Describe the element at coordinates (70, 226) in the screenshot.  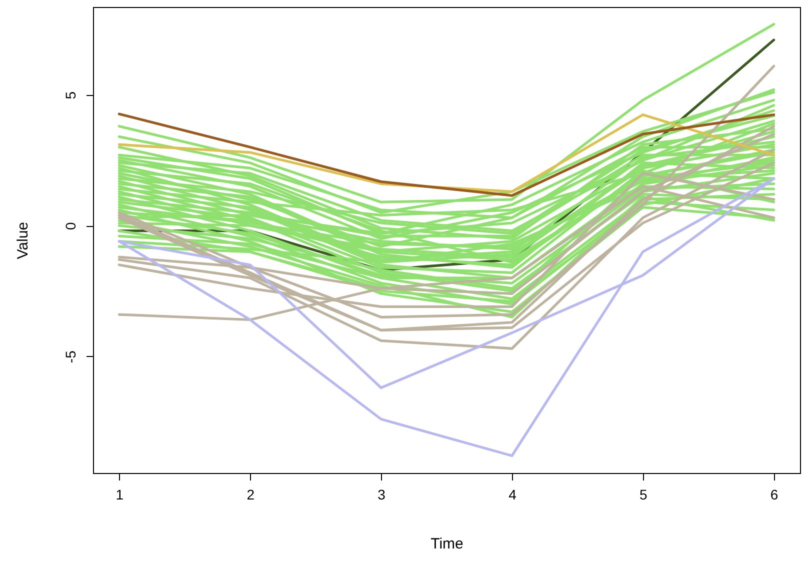
I see `y-tick-label: 0` at that location.